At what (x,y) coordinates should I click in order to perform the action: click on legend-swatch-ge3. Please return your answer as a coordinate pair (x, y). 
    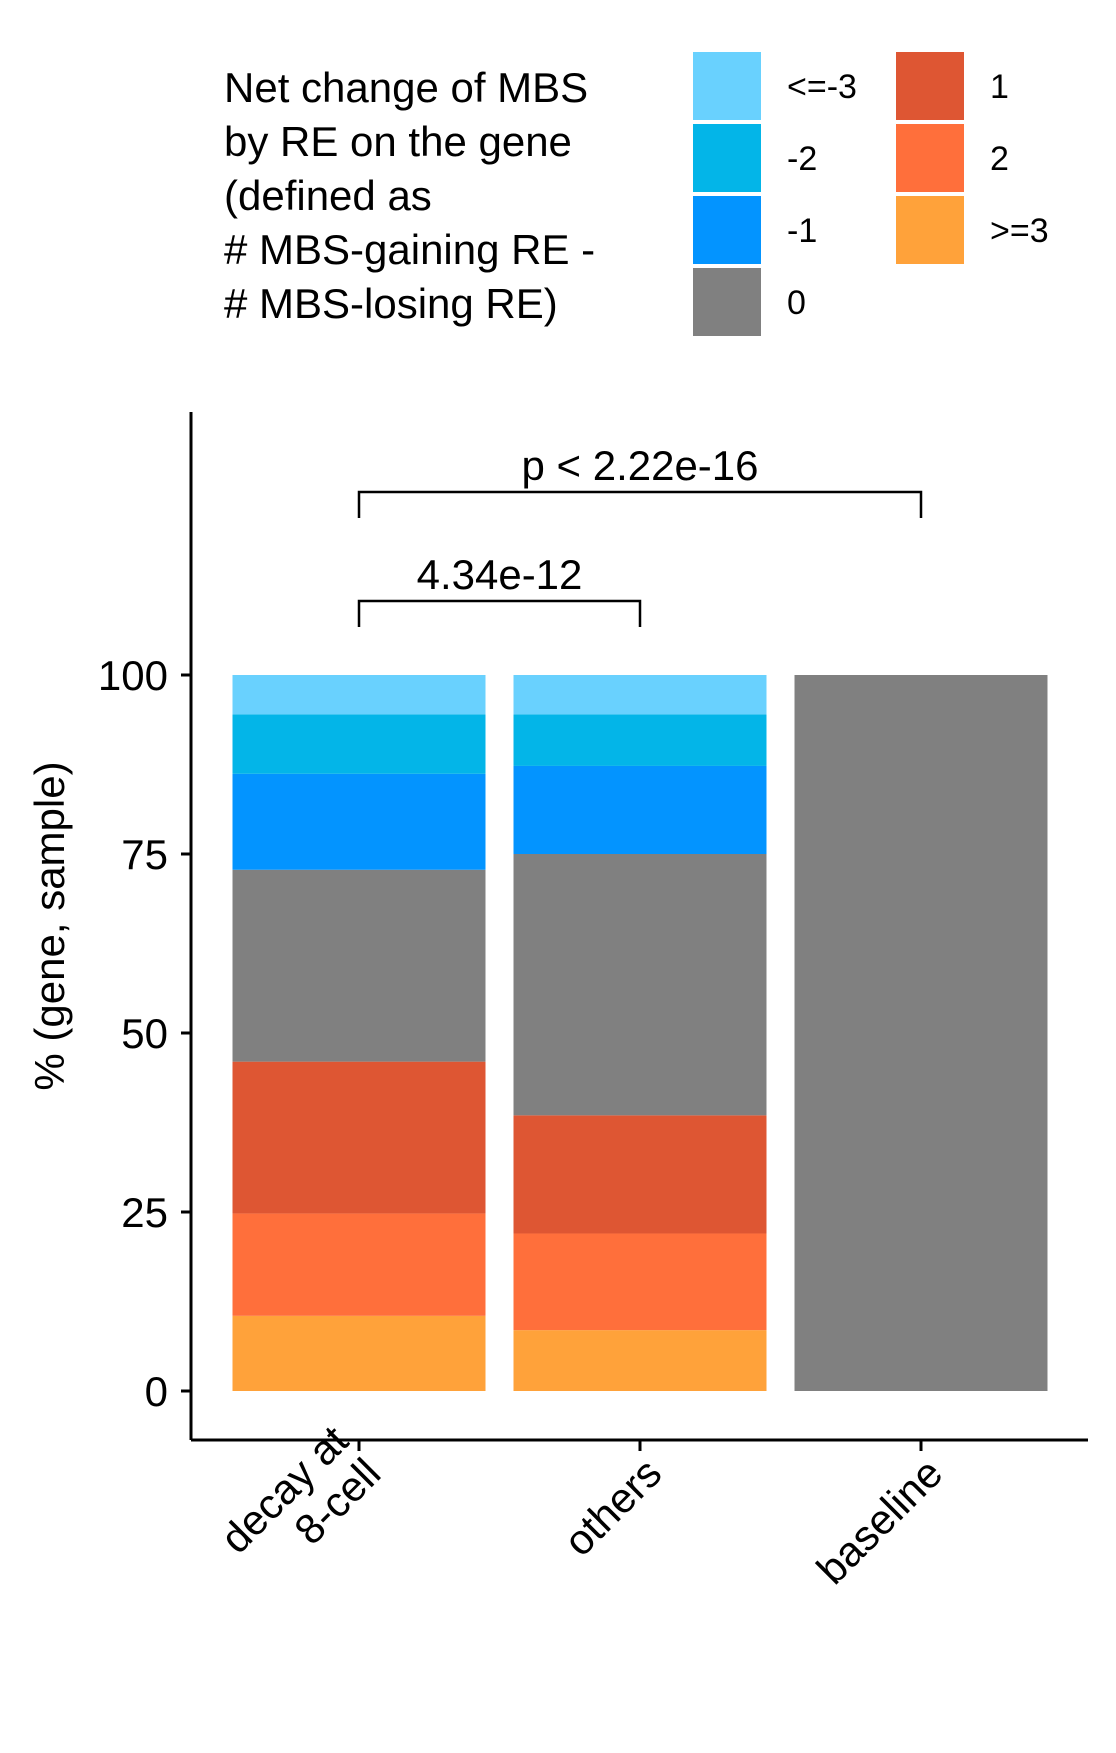
    Looking at the image, I should click on (930, 230).